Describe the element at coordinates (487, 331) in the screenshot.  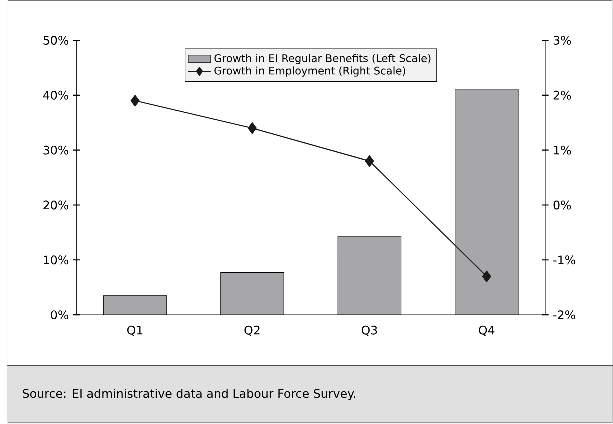
I see `x-tick-label: Q4` at that location.